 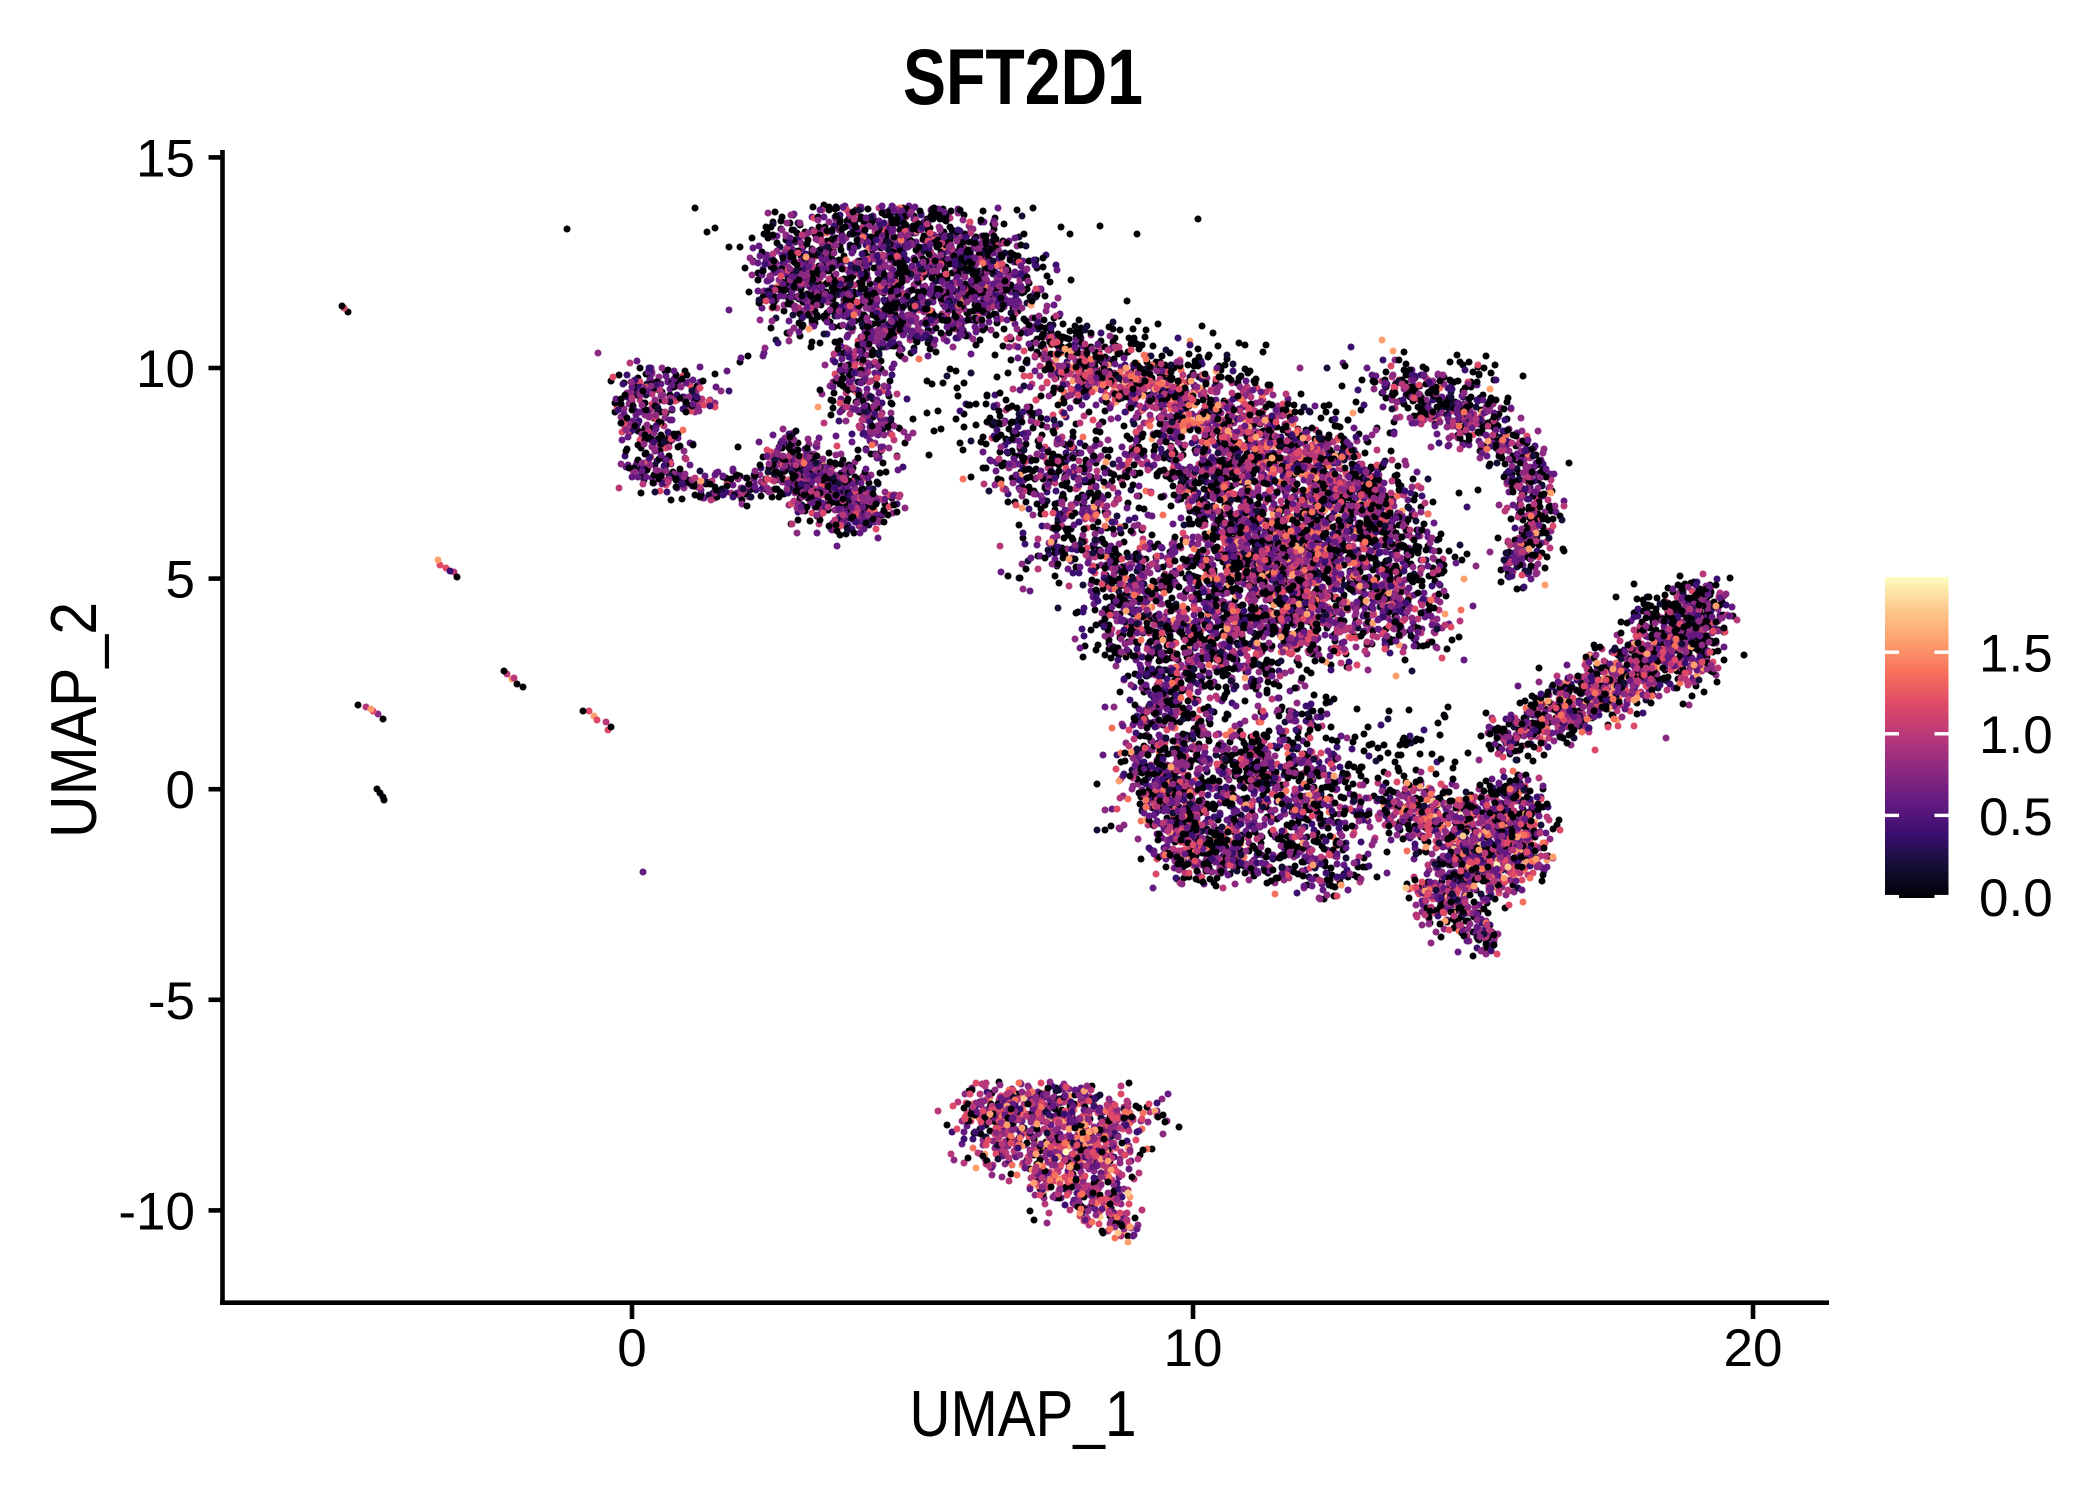 What do you see at coordinates (171, 1001) in the screenshot?
I see `svg-text: -5` at bounding box center [171, 1001].